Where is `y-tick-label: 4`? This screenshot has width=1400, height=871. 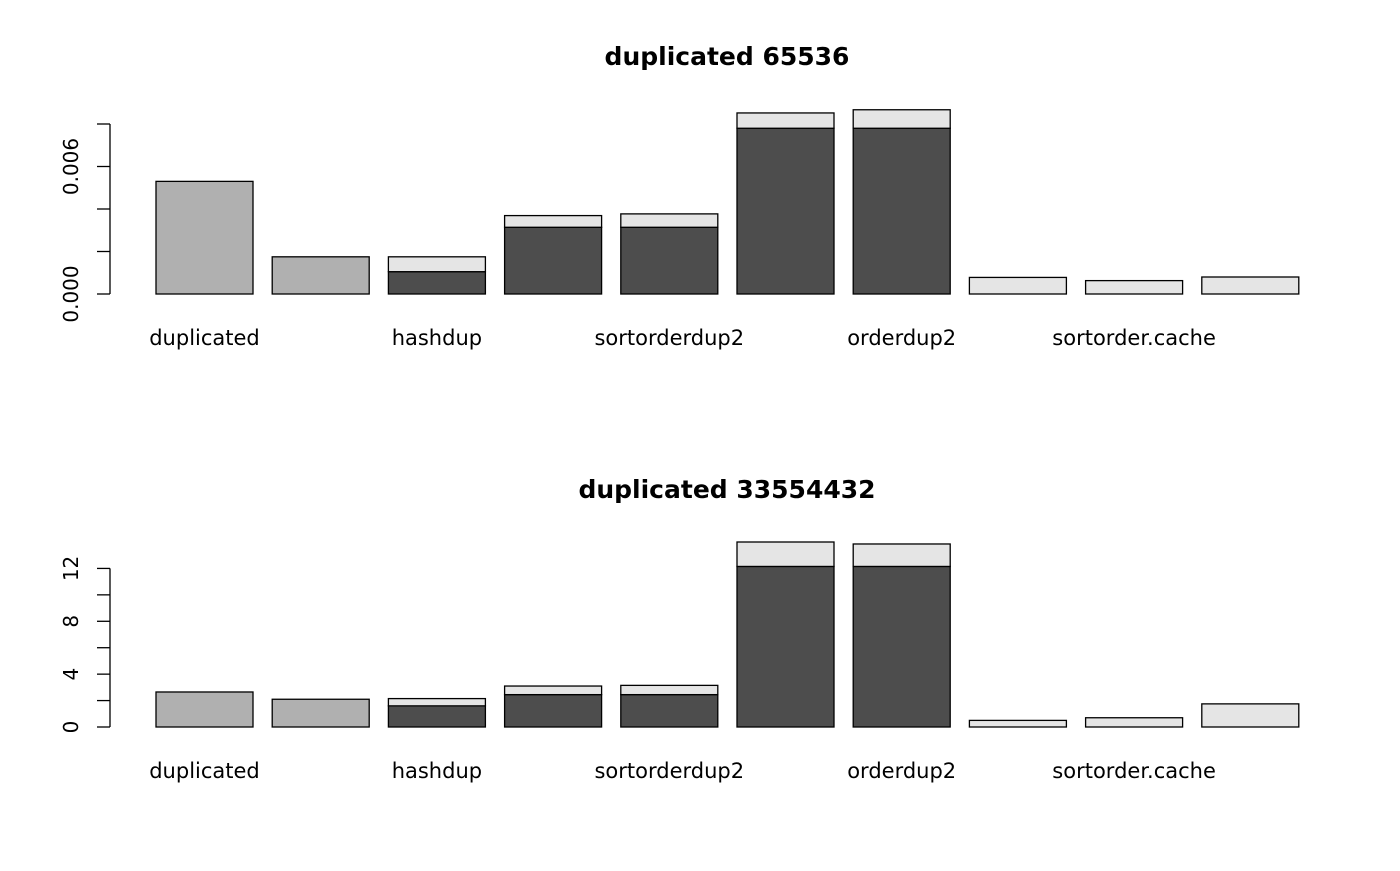
y-tick-label: 4 is located at coordinates (71, 674).